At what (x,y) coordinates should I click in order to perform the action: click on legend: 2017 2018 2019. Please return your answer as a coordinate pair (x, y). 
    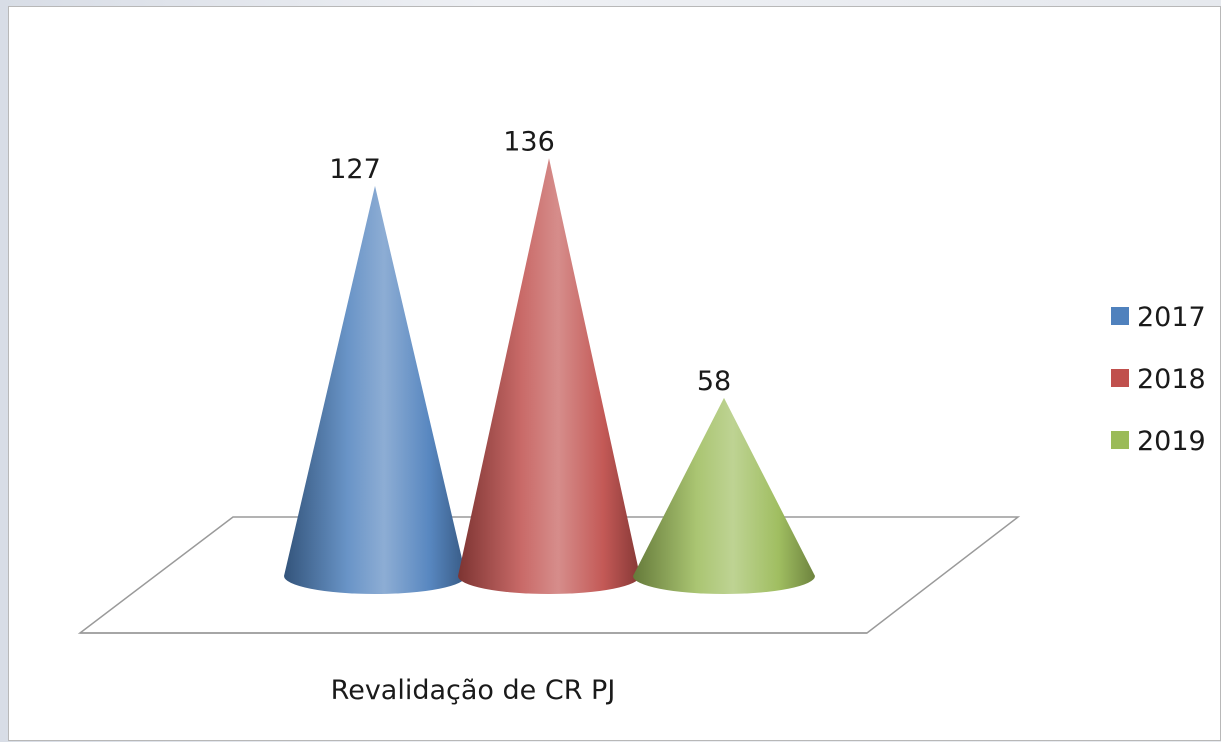
    Looking at the image, I should click on (1158, 379).